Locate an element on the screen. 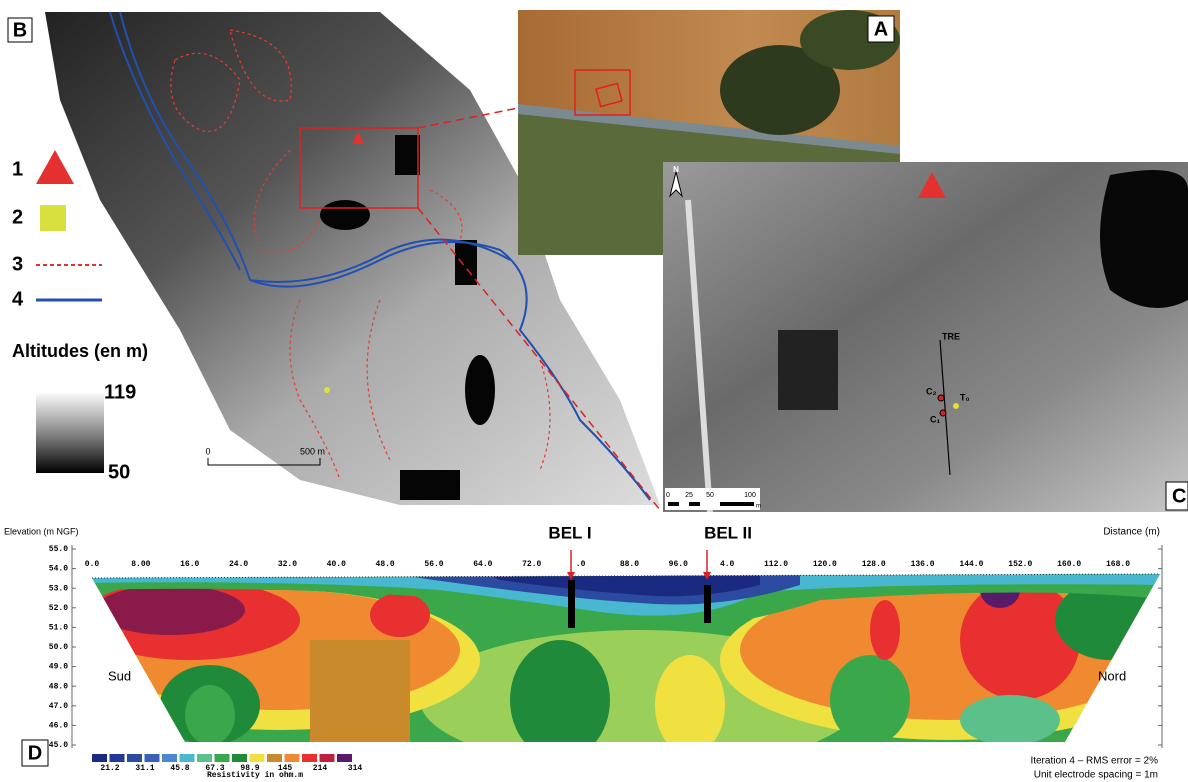  legend-number: 2 is located at coordinates (17, 217).